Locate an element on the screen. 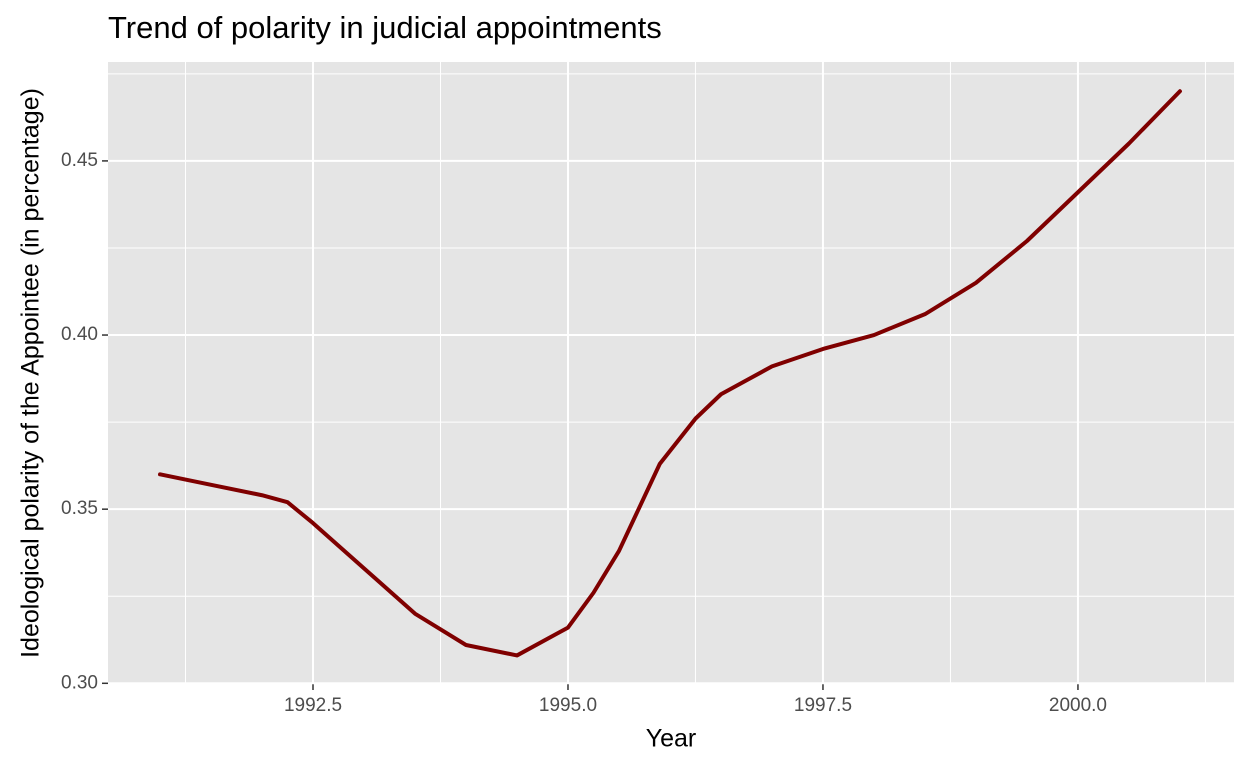 The height and width of the screenshot is (768, 1248). x-tick-label: 2000.0 is located at coordinates (1078, 705).